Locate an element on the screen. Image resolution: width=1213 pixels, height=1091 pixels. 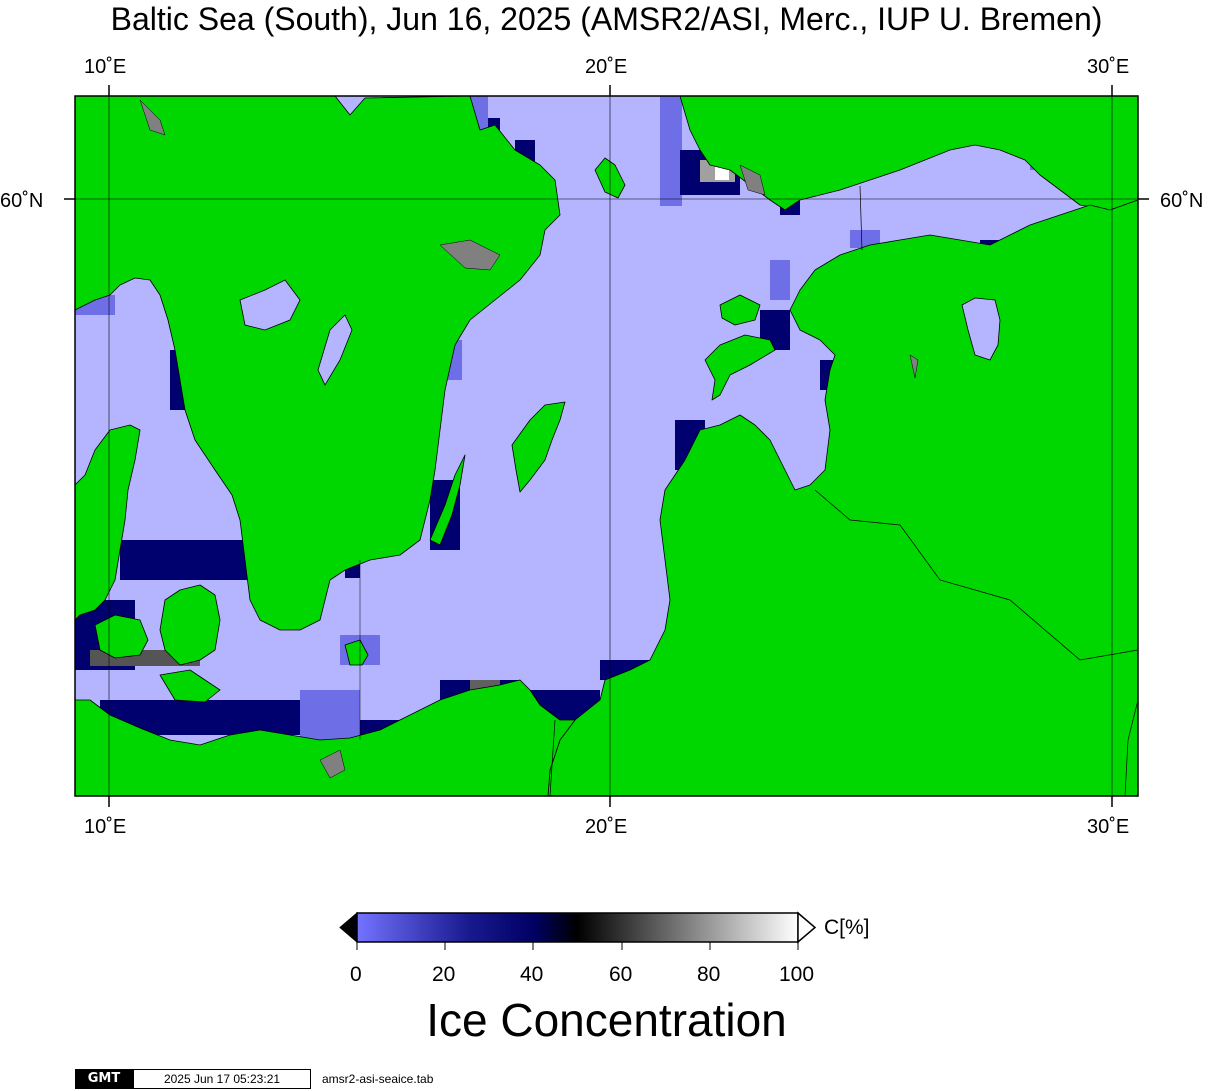
command-name: amsr2-asi-seaice.tab is located at coordinates (378, 1079).